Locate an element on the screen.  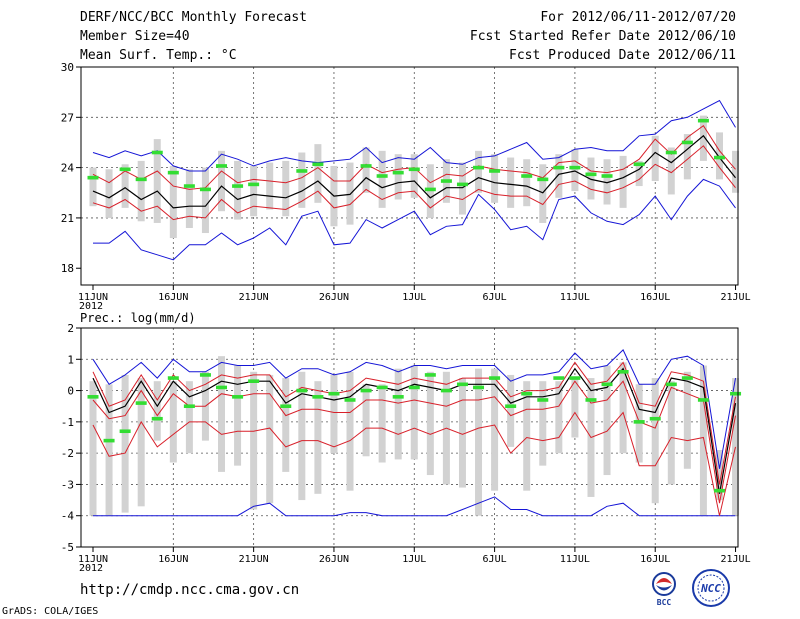
chart-title: DERF/NCC/BCC Monthly Forecast is located at coordinates (193, 17).